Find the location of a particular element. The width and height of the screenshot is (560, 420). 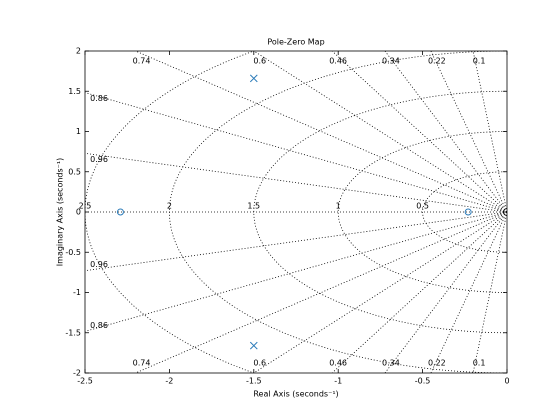

frequency-label: 2 is located at coordinates (169, 206).